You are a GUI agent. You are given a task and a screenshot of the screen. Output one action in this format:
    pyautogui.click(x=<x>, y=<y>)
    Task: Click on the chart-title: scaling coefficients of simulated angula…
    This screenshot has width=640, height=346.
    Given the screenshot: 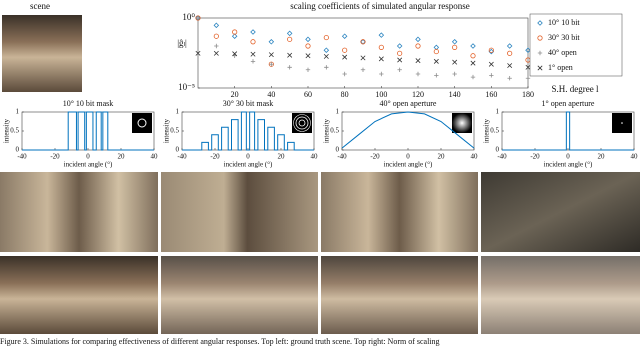 What is the action you would take?
    pyautogui.click(x=380, y=6)
    